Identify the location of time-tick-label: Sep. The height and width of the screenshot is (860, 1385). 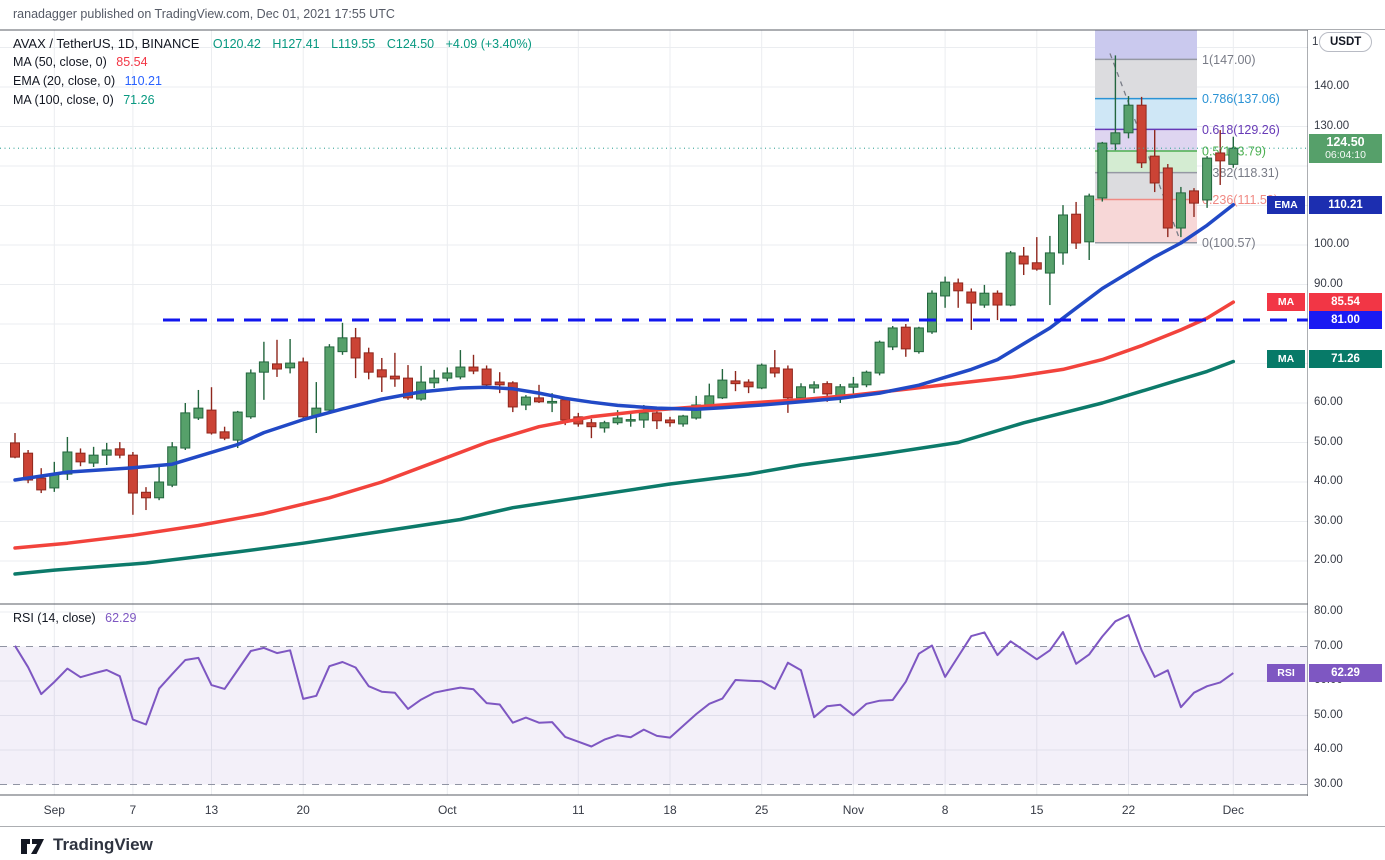
(54, 810).